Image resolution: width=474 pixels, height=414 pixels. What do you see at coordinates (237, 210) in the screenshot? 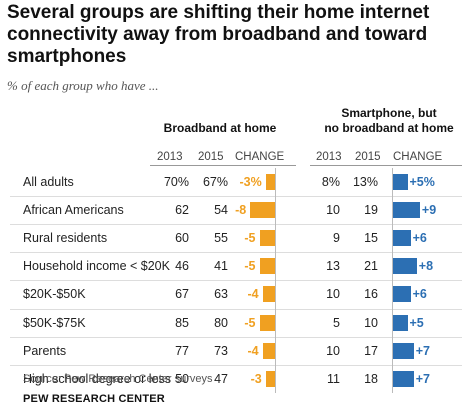
I see `table-row: African Americans 62 54 -8 10 19 +9` at bounding box center [237, 210].